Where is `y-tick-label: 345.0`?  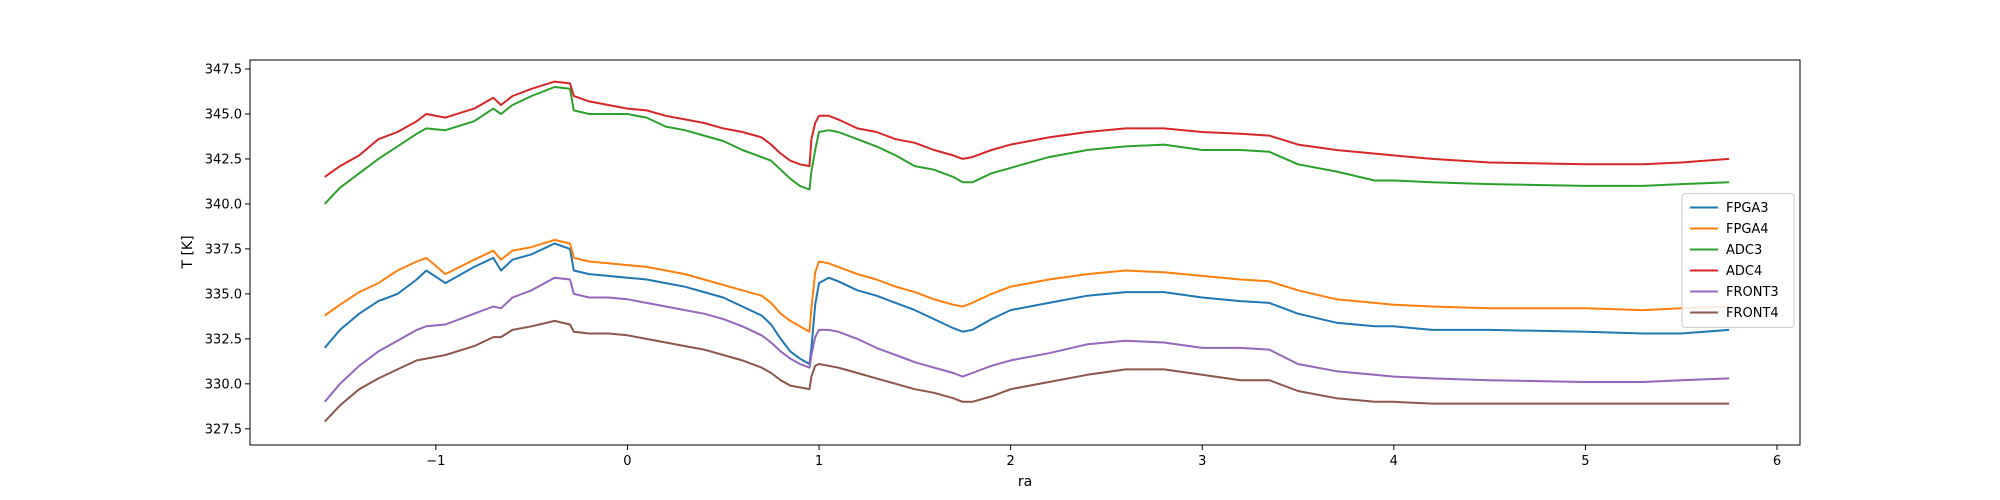
y-tick-label: 345.0 is located at coordinates (223, 114).